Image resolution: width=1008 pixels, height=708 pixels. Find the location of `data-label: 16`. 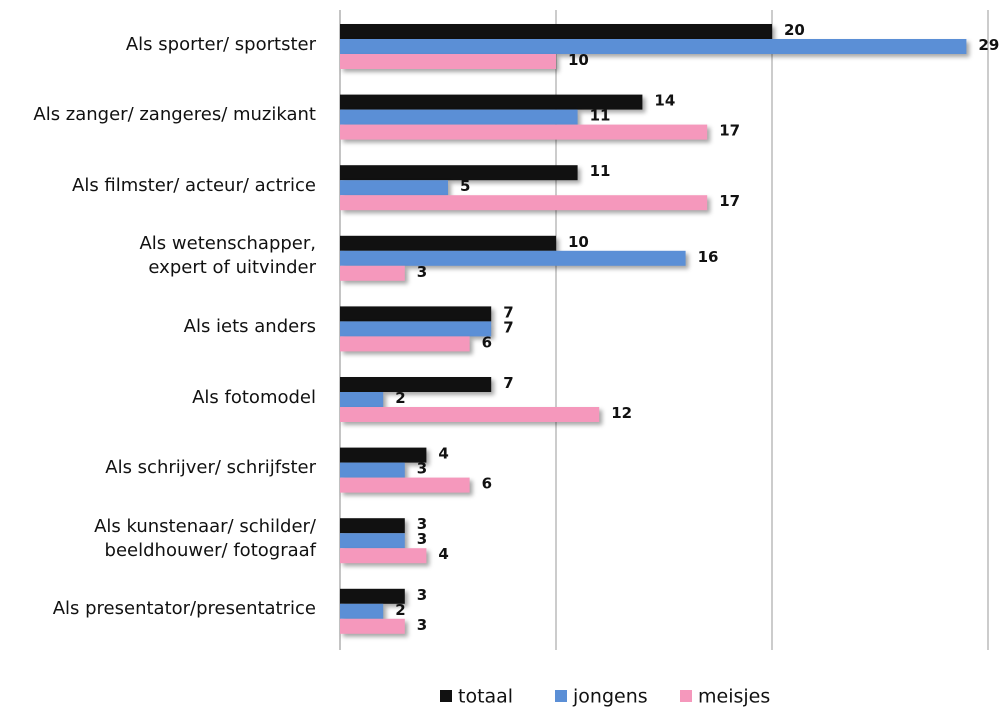

data-label: 16 is located at coordinates (708, 257).